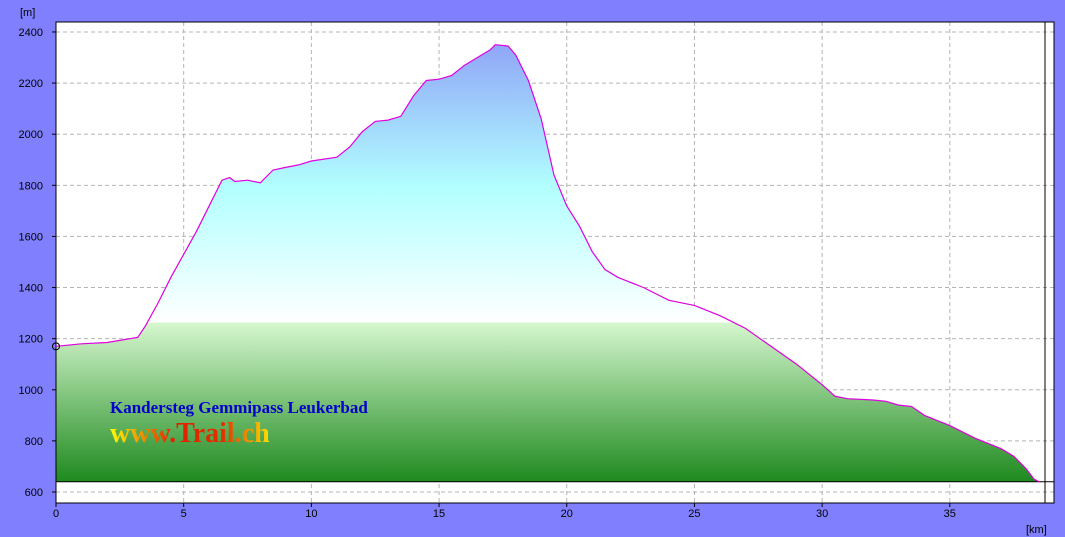 The width and height of the screenshot is (1065, 537). I want to click on x-tick-label: 25, so click(694, 514).